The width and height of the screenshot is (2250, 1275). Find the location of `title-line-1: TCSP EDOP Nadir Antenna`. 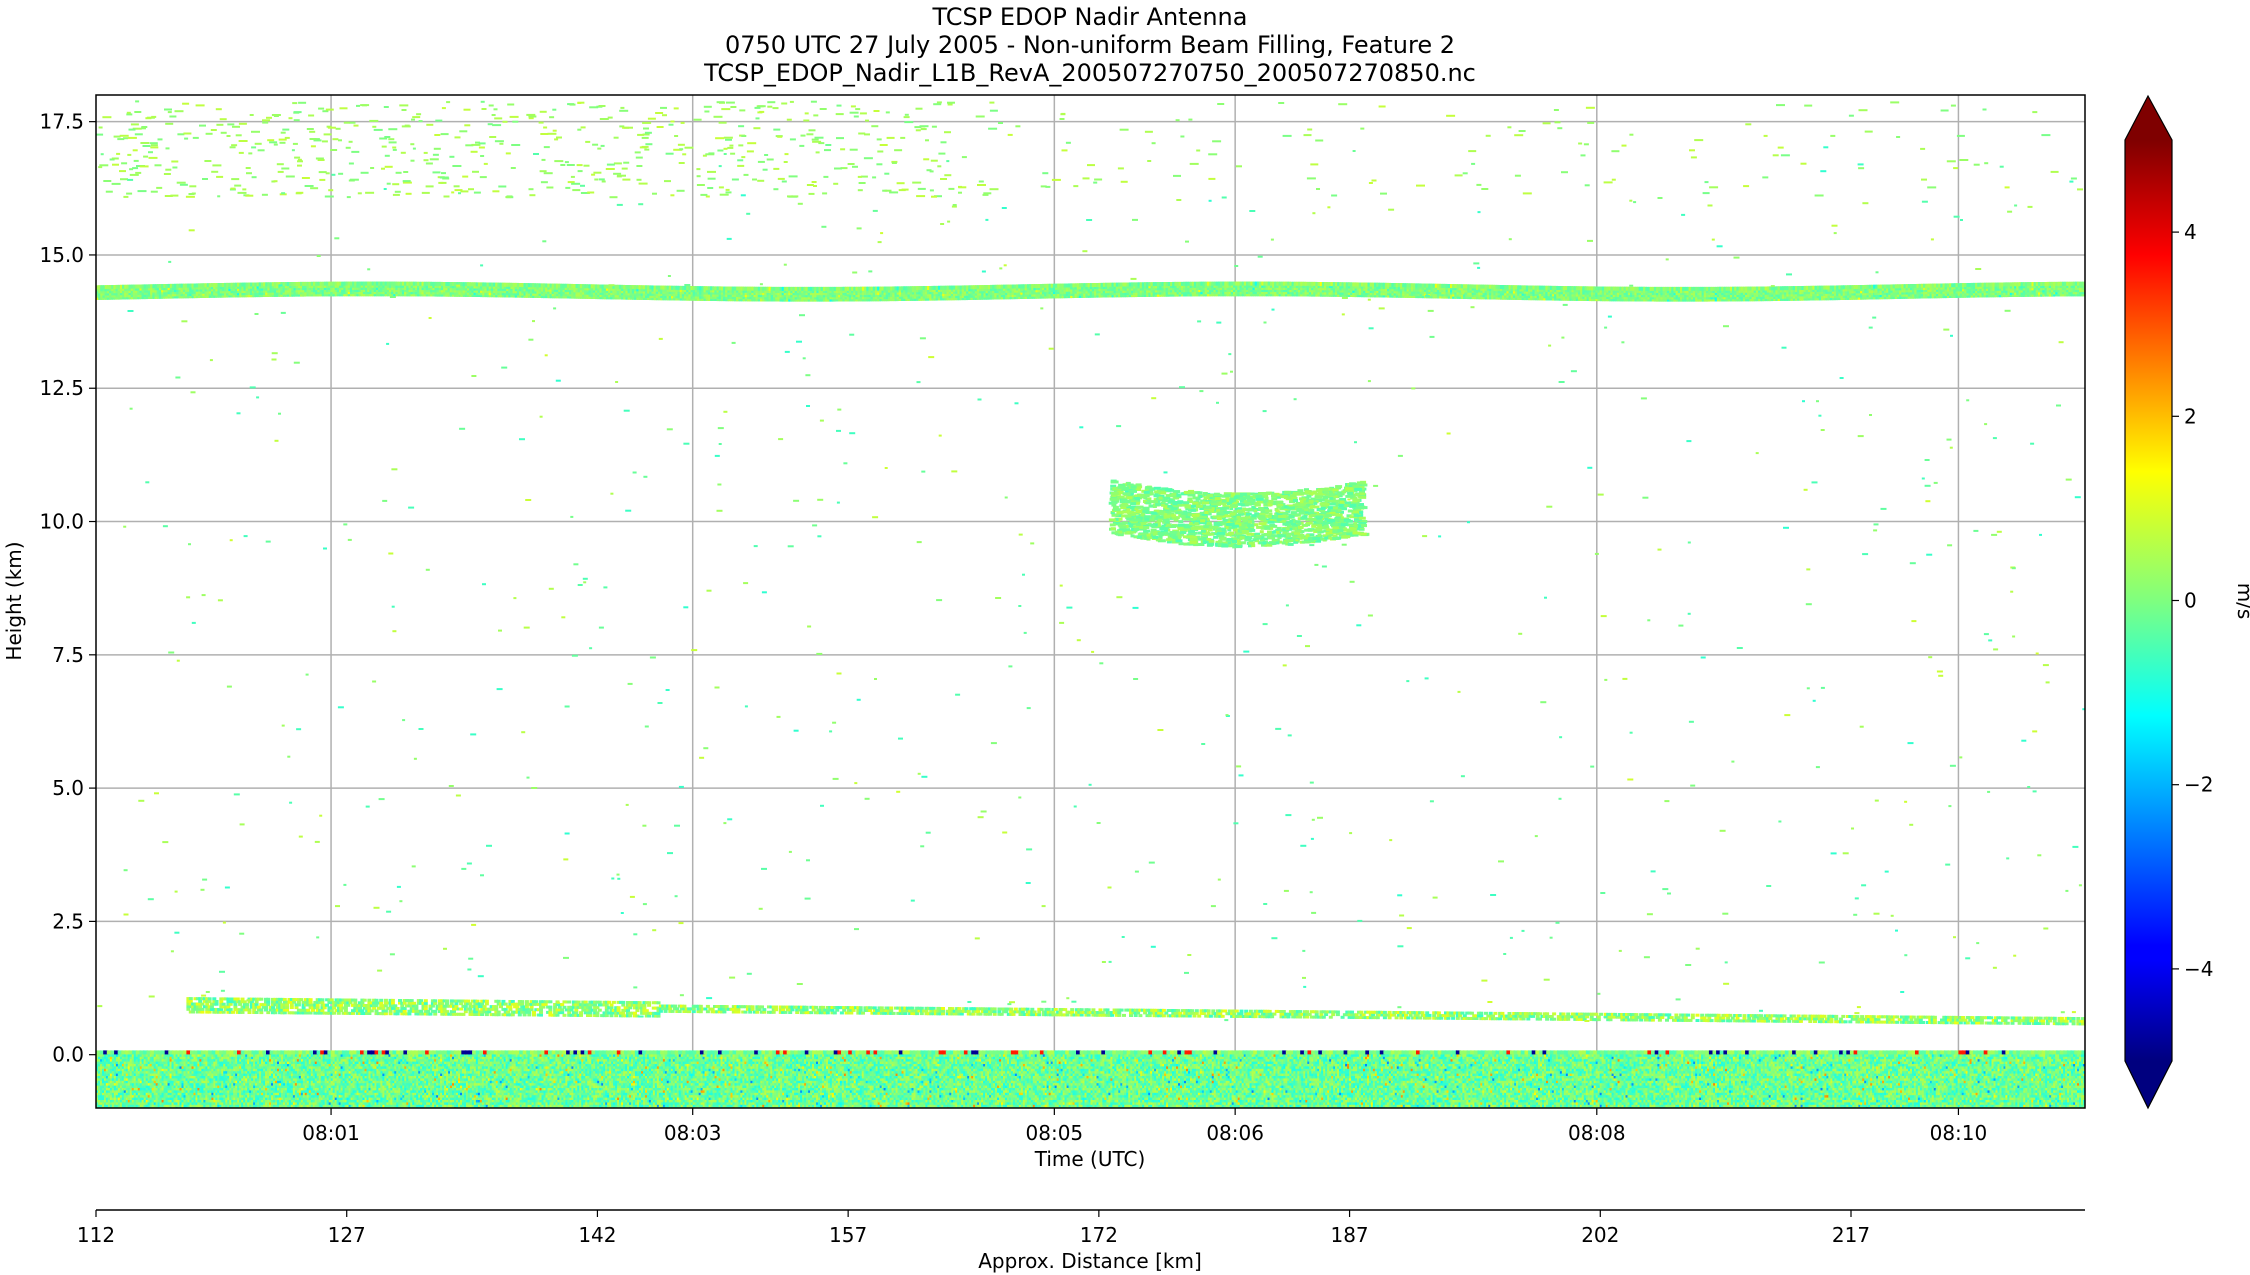

title-line-1: TCSP EDOP Nadir Antenna is located at coordinates (1090, 17).